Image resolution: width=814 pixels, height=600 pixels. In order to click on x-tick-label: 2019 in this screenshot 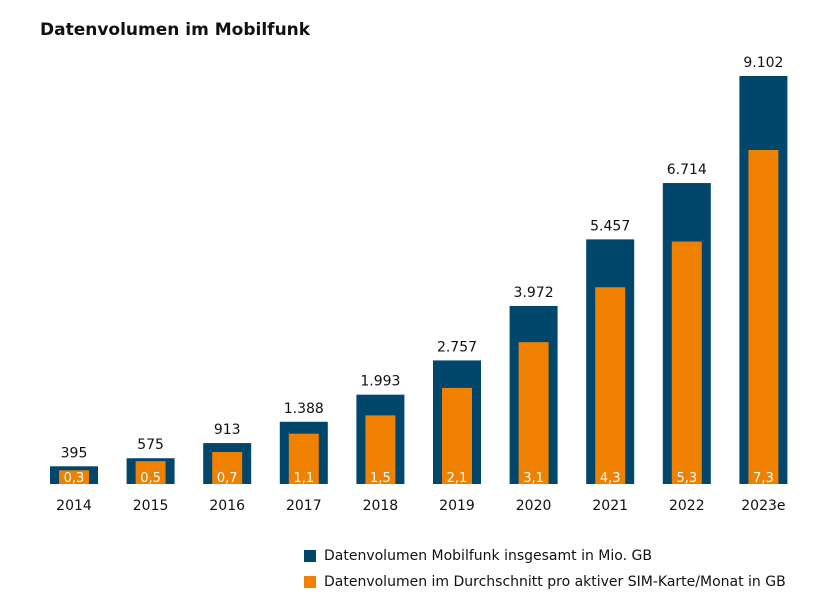, I will do `click(457, 506)`.